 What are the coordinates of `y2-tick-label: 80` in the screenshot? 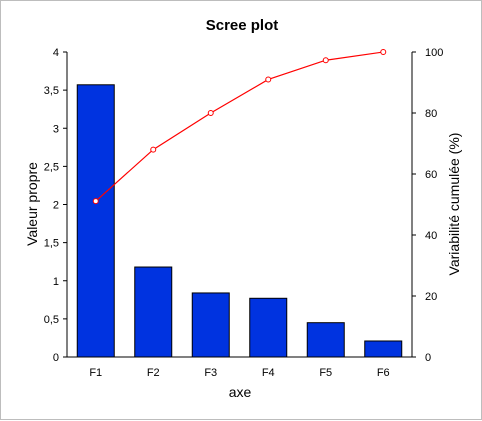 It's located at (431, 114).